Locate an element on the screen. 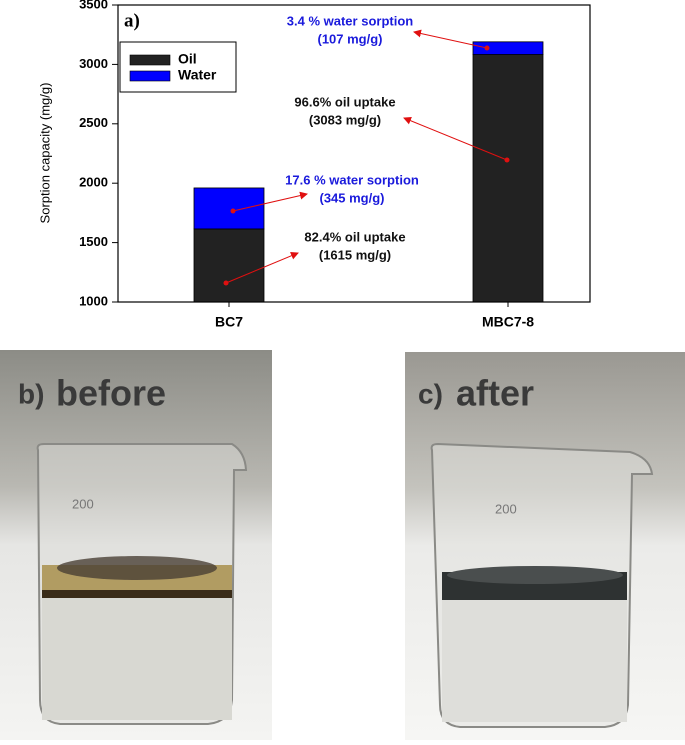 The image size is (685, 745). legend-box is located at coordinates (178, 67).